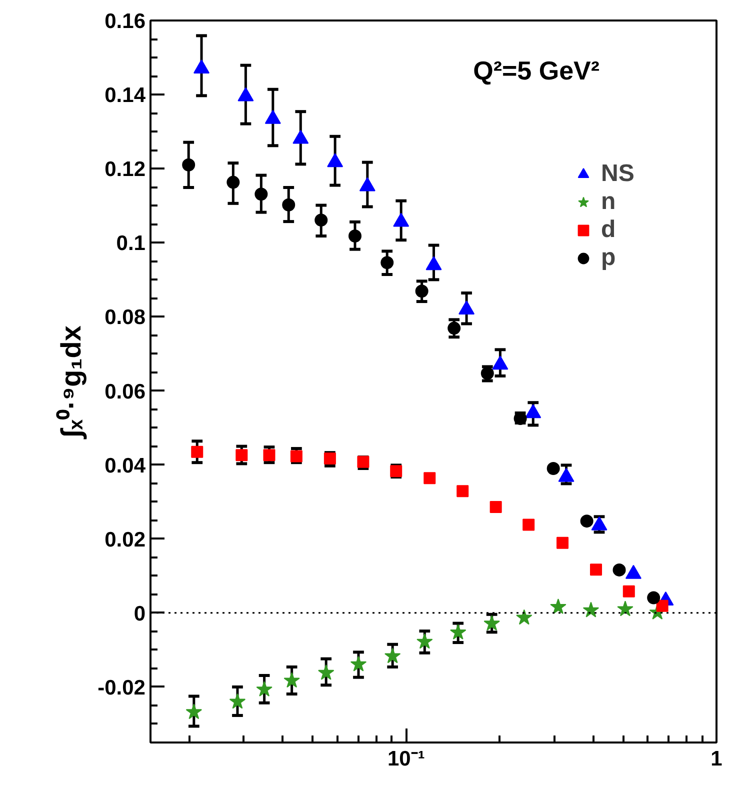 The width and height of the screenshot is (738, 802). I want to click on annotation: Q²=5 GeV², so click(536, 70).